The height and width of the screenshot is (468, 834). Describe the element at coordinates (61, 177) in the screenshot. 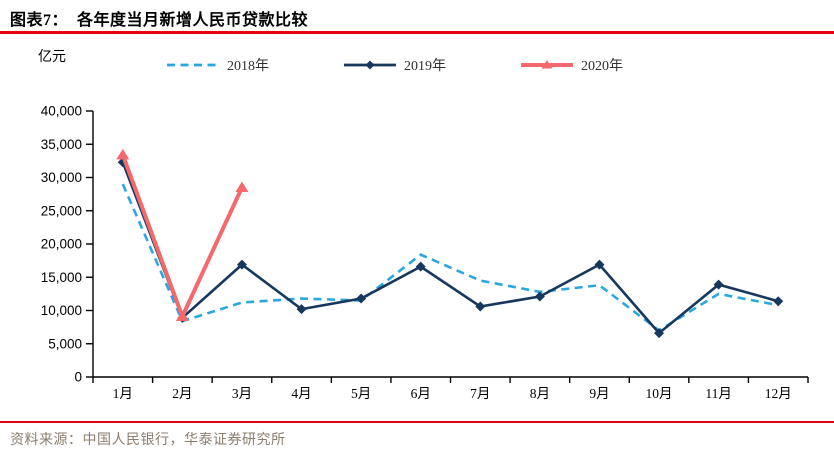

I see `y-tick-label: 30,000` at that location.